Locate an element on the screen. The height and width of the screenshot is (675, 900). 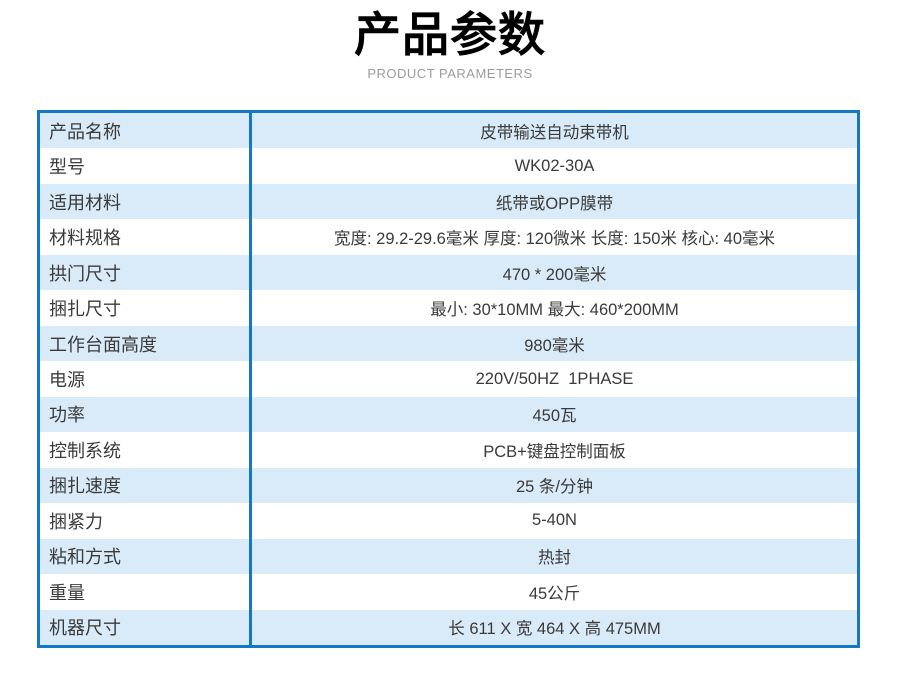
page-subtitle: PRODUCT PARAMETERS is located at coordinates (450, 74).